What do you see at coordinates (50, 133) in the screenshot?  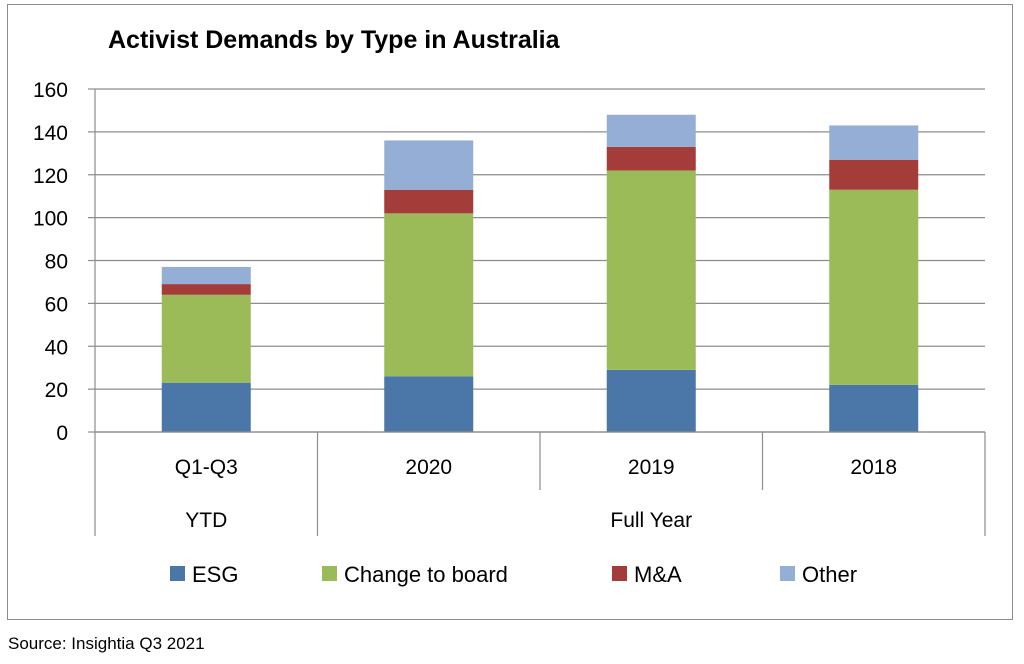 I see `y-tick-label: 140` at bounding box center [50, 133].